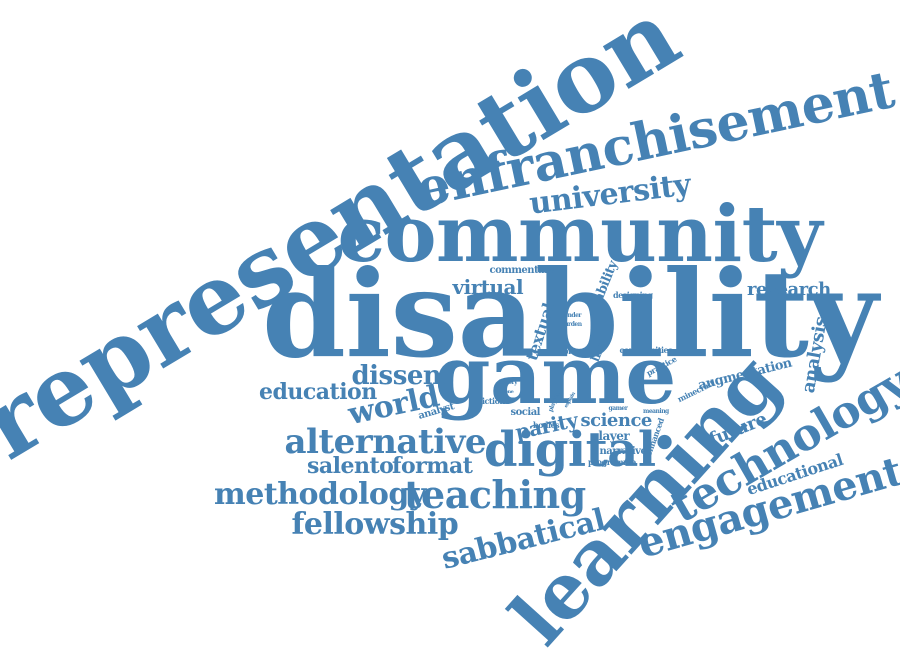 The image size is (900, 661). Describe the element at coordinates (623, 451) in the screenshot. I see `word-narrative: narrative` at that location.